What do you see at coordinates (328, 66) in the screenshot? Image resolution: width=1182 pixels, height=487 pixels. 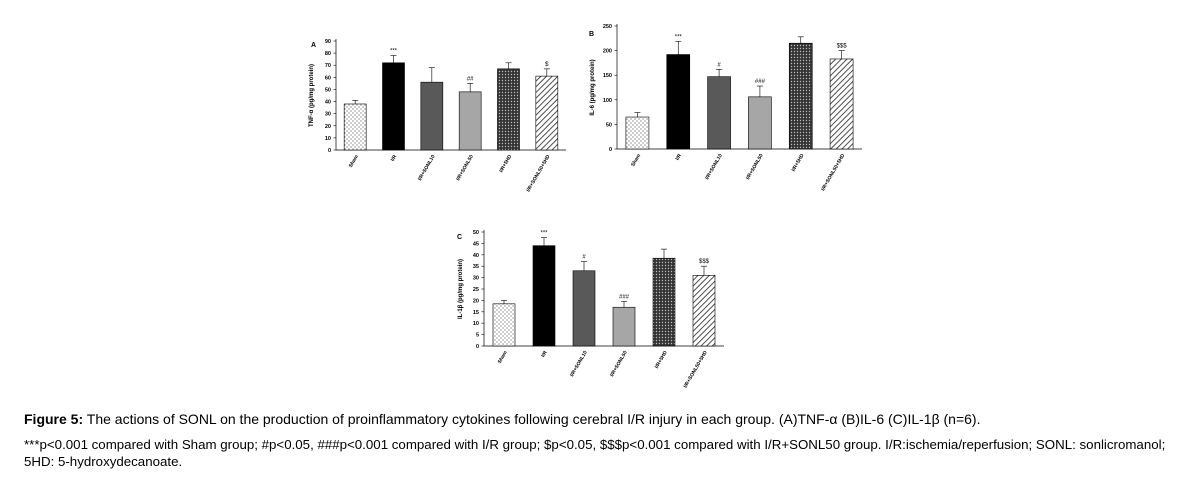 I see `y-tick-label: 70` at bounding box center [328, 66].